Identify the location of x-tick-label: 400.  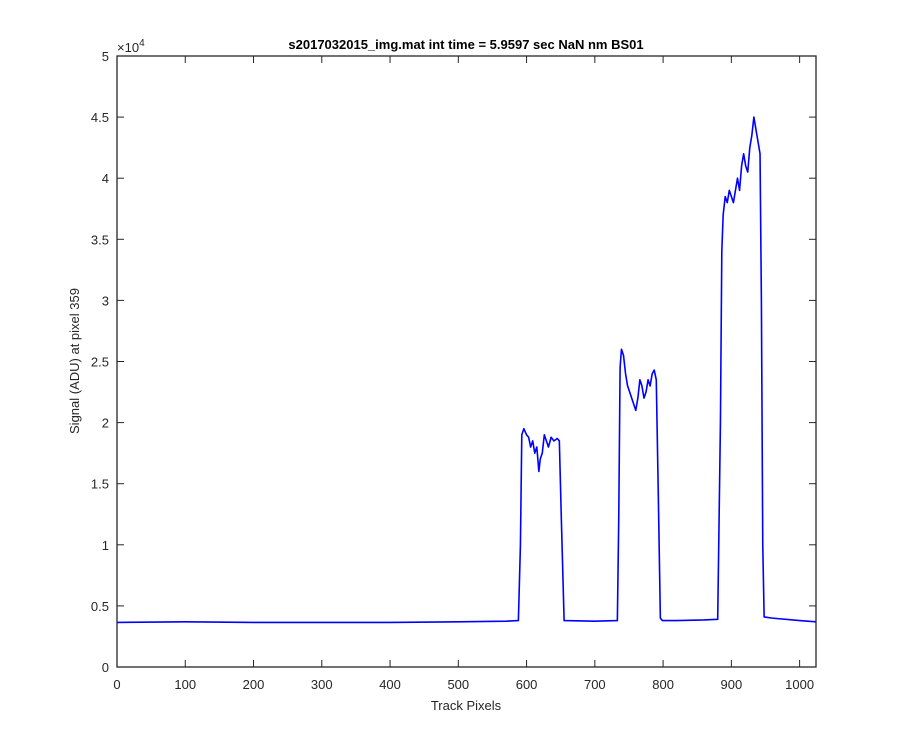
(390, 684).